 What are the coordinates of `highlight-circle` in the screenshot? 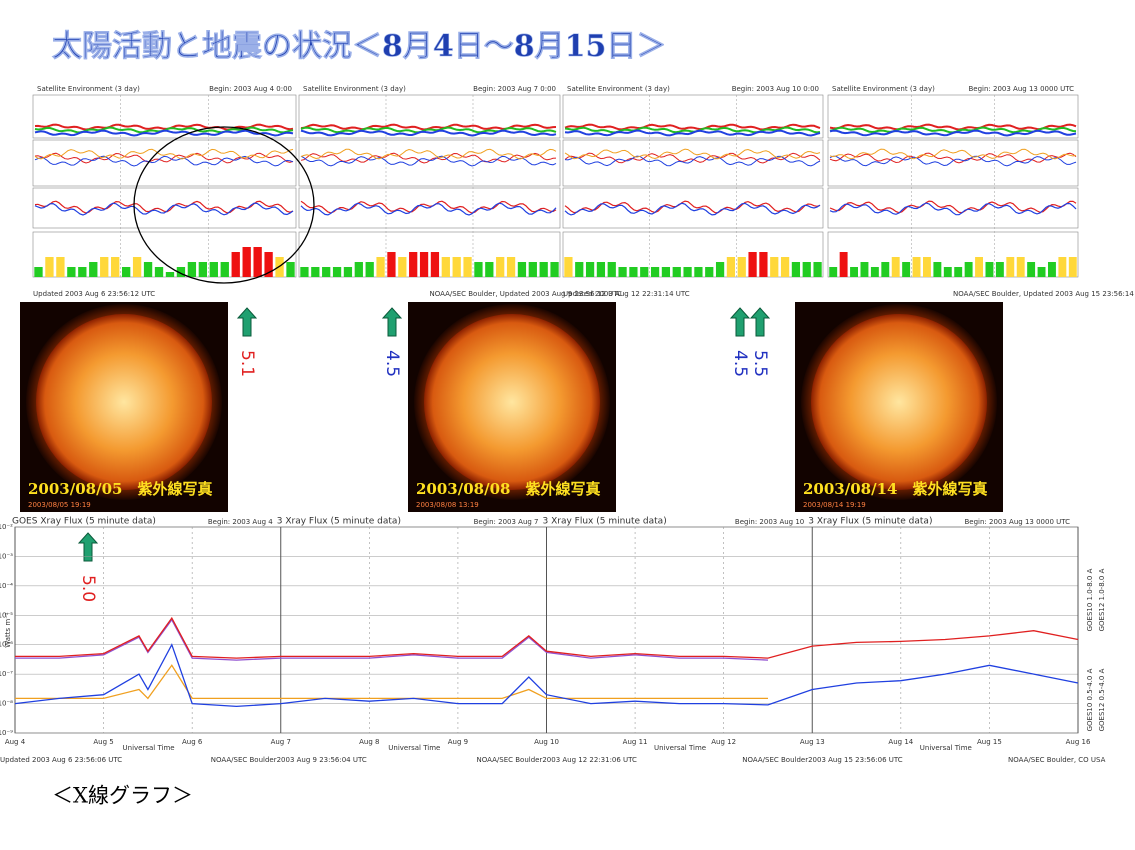 It's located at (224, 205).